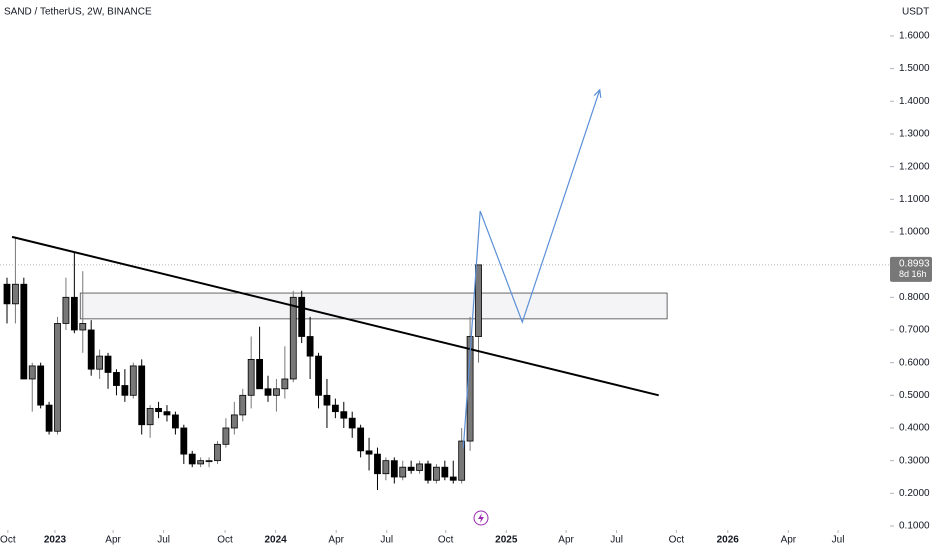 The height and width of the screenshot is (550, 932). I want to click on last-price-box, so click(911, 269).